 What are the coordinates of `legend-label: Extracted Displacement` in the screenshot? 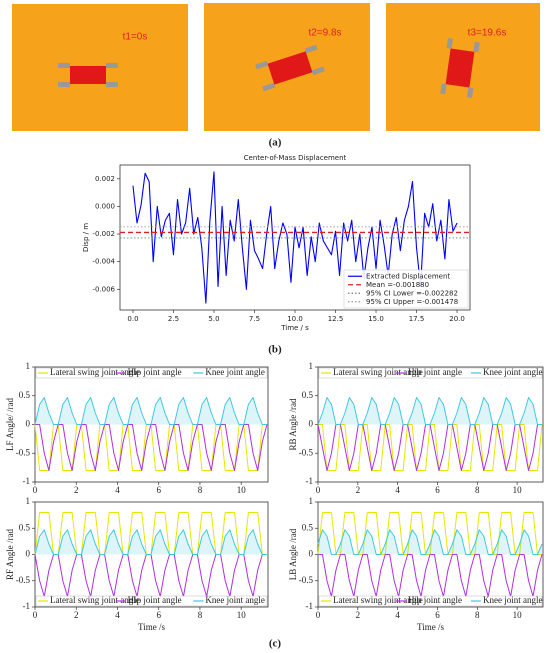 It's located at (408, 276).